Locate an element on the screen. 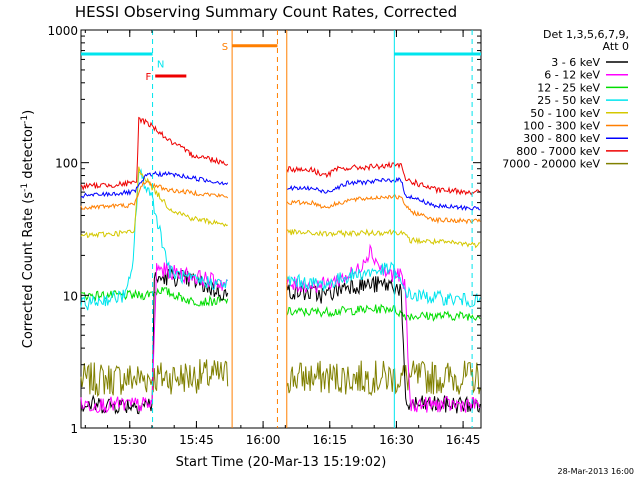 The image size is (640, 480). y-axis-label-part: Corrected Count Rate (s is located at coordinates (28, 270).